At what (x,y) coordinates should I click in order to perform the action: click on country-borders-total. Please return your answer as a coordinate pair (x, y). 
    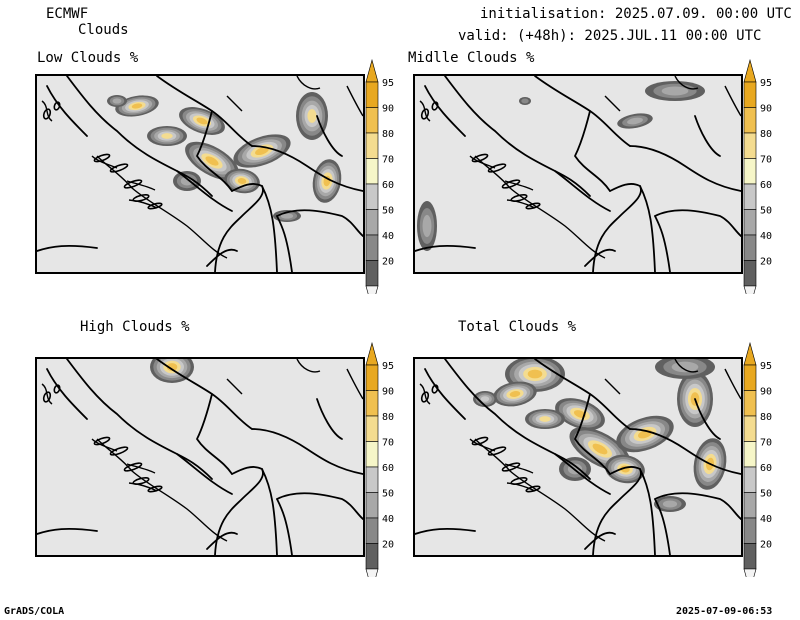
    Looking at the image, I should click on (578, 457).